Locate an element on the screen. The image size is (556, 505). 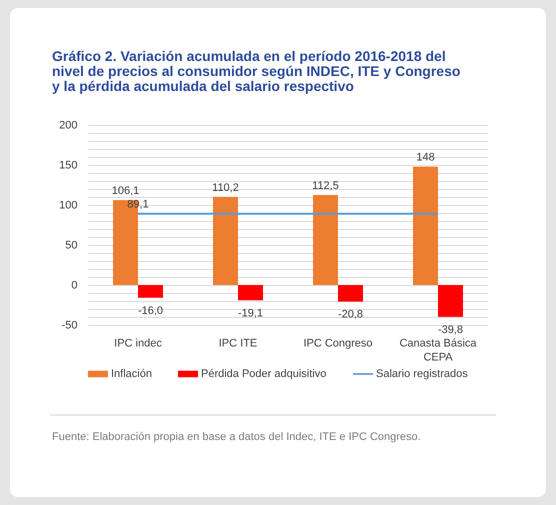
source-note: Fuente: Elaboración propia en base a datos del Indec, ITE e IPC Congreso. is located at coordinates (236, 437).